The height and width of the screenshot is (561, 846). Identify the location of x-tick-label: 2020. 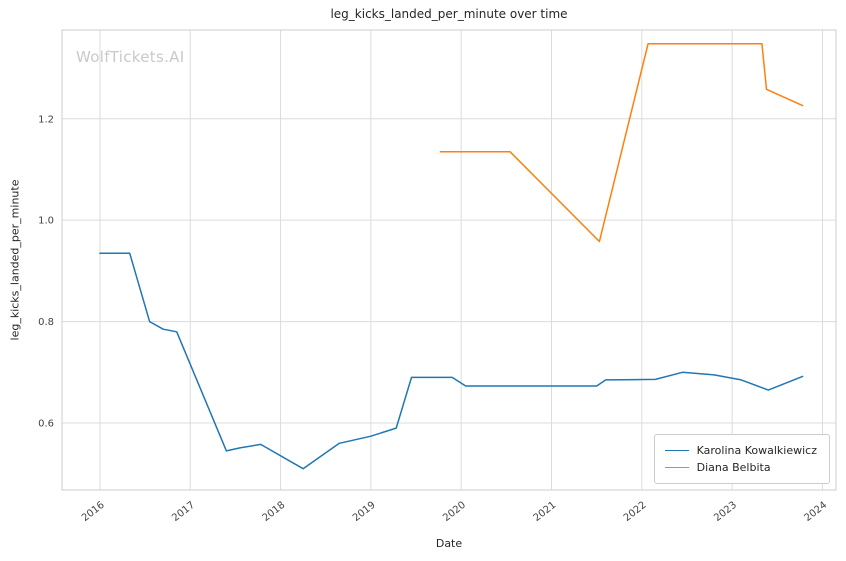
(454, 512).